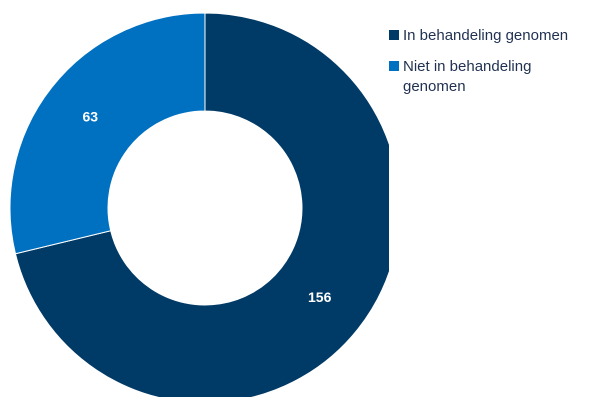  What do you see at coordinates (91, 116) in the screenshot?
I see `data-label-niet-in-behandeling: 63` at bounding box center [91, 116].